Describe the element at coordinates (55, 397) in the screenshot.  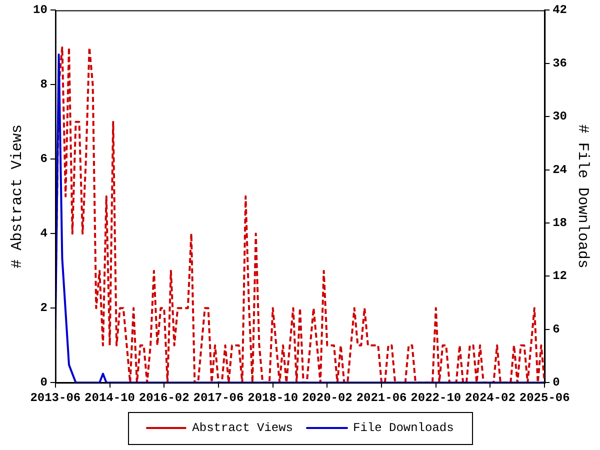
I see `x-tick-label: 2013-06` at that location.